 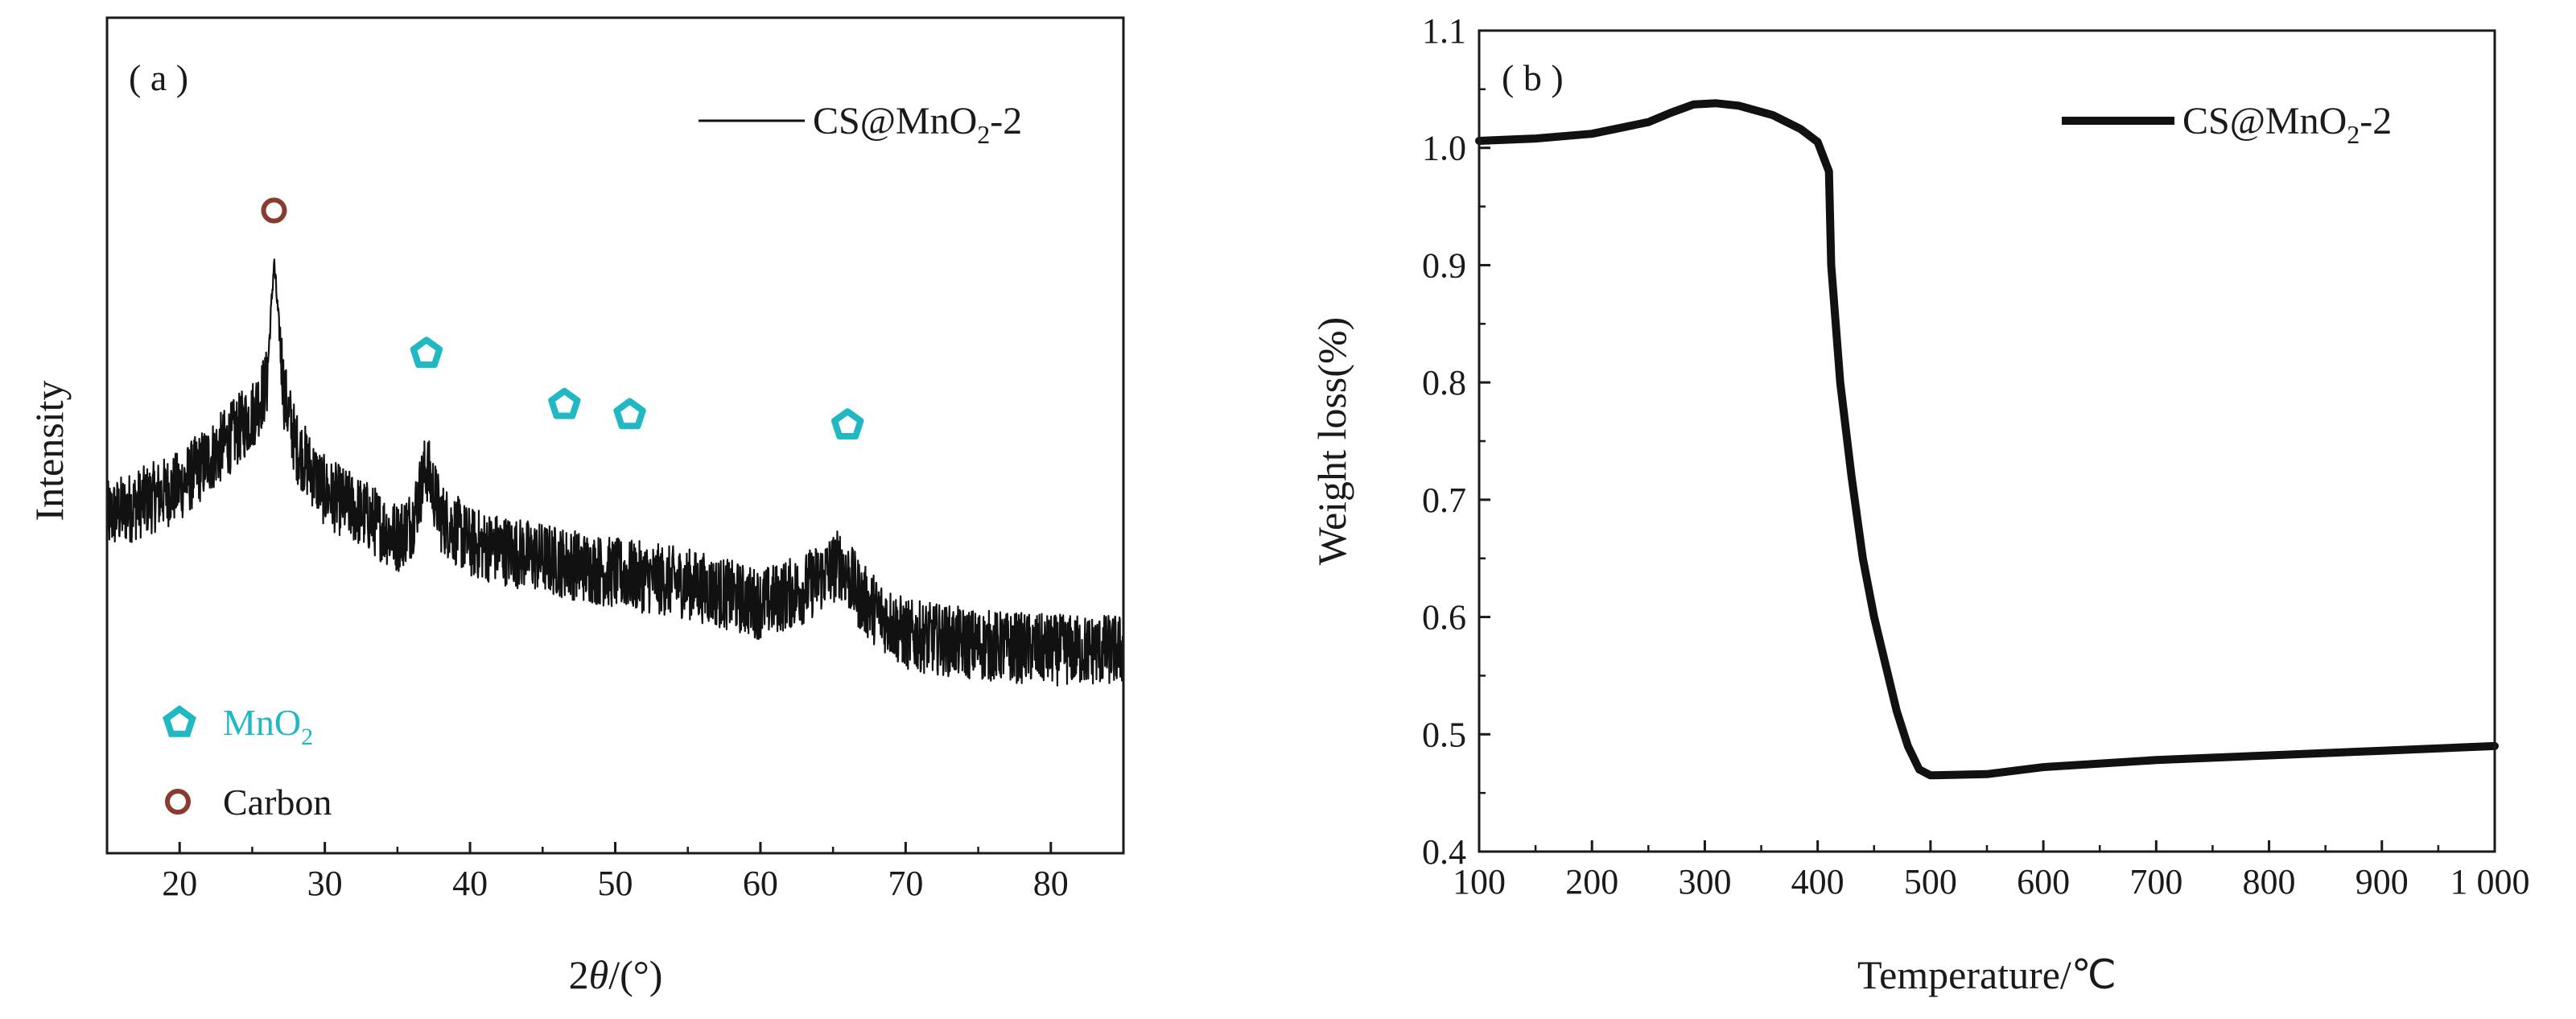 I want to click on panel-a-x-tick-label: 60, so click(x=760, y=883).